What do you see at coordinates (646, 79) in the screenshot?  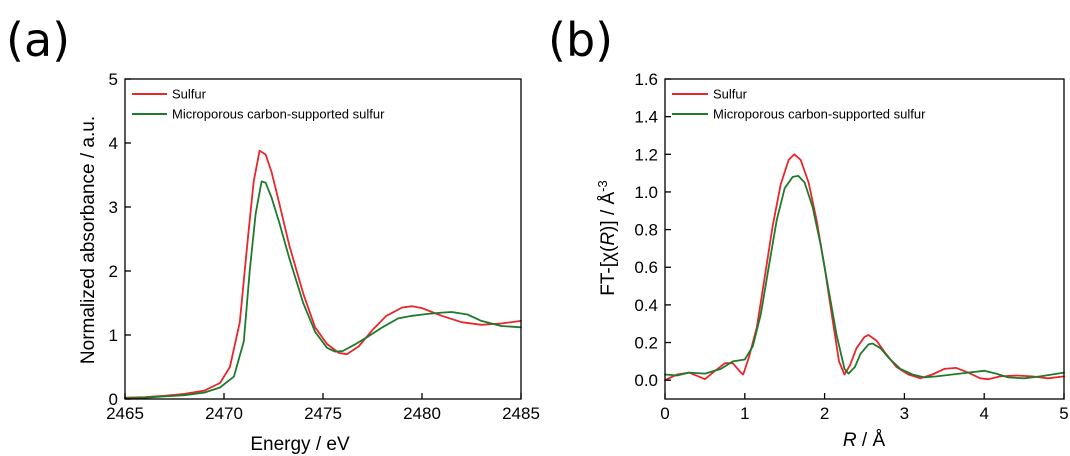 I see `panel-b-y-tick-label: 1.6` at bounding box center [646, 79].